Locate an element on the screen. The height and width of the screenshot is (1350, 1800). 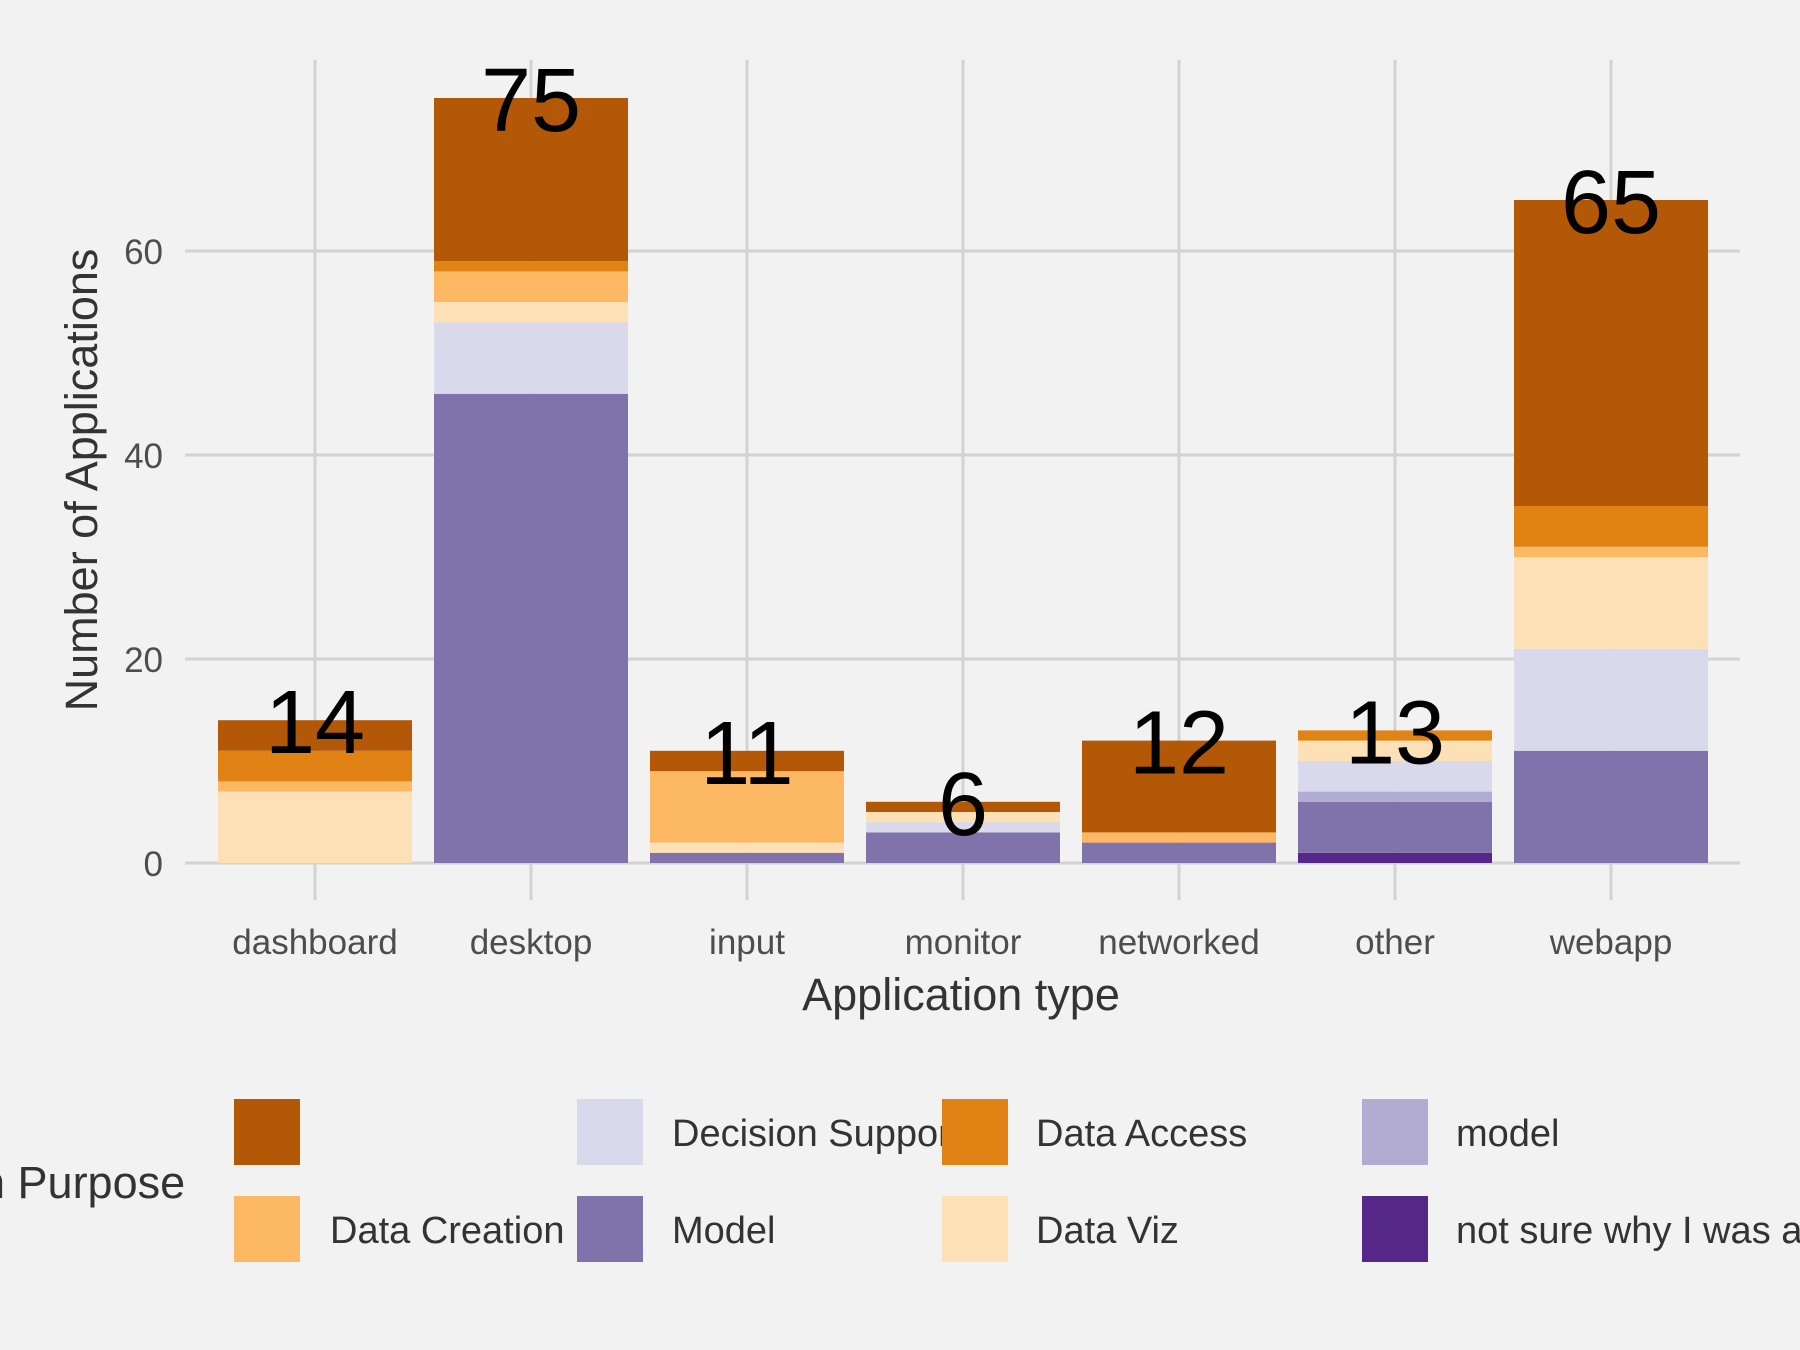
legend-label: not sure why I was a is located at coordinates (1628, 1231).